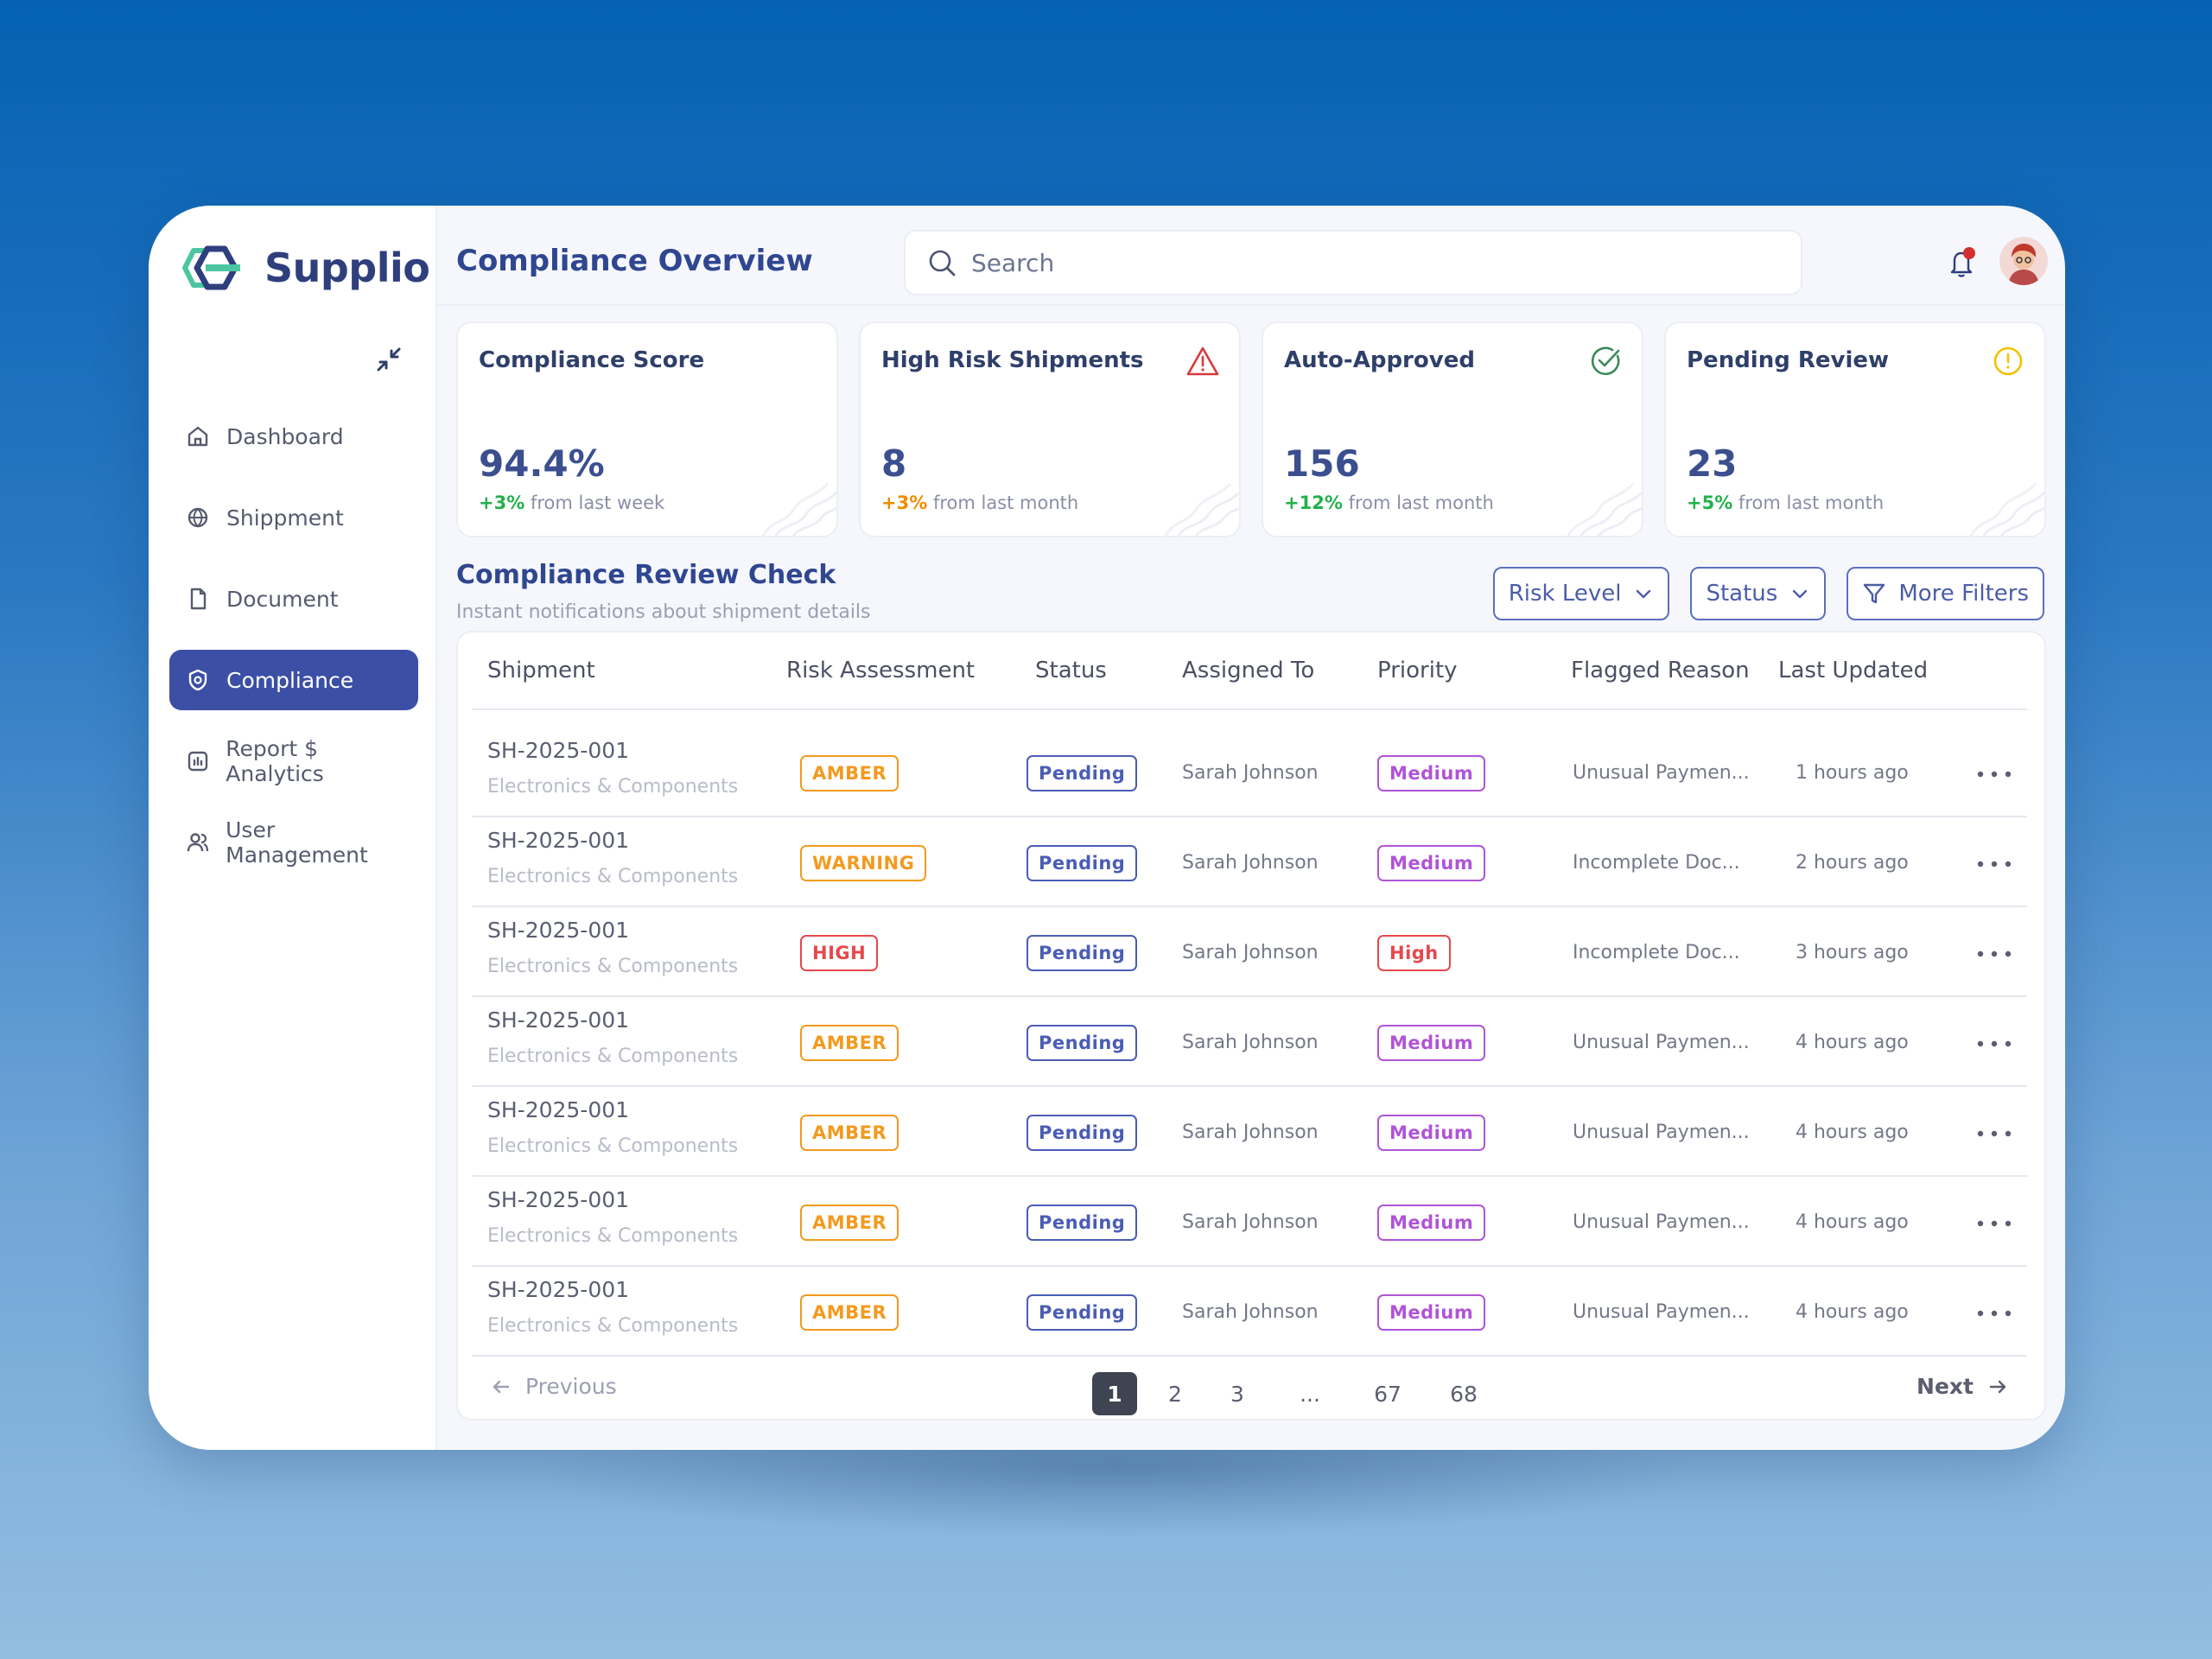 The image size is (2212, 1659). I want to click on arrow-right-icon, so click(1997, 1386).